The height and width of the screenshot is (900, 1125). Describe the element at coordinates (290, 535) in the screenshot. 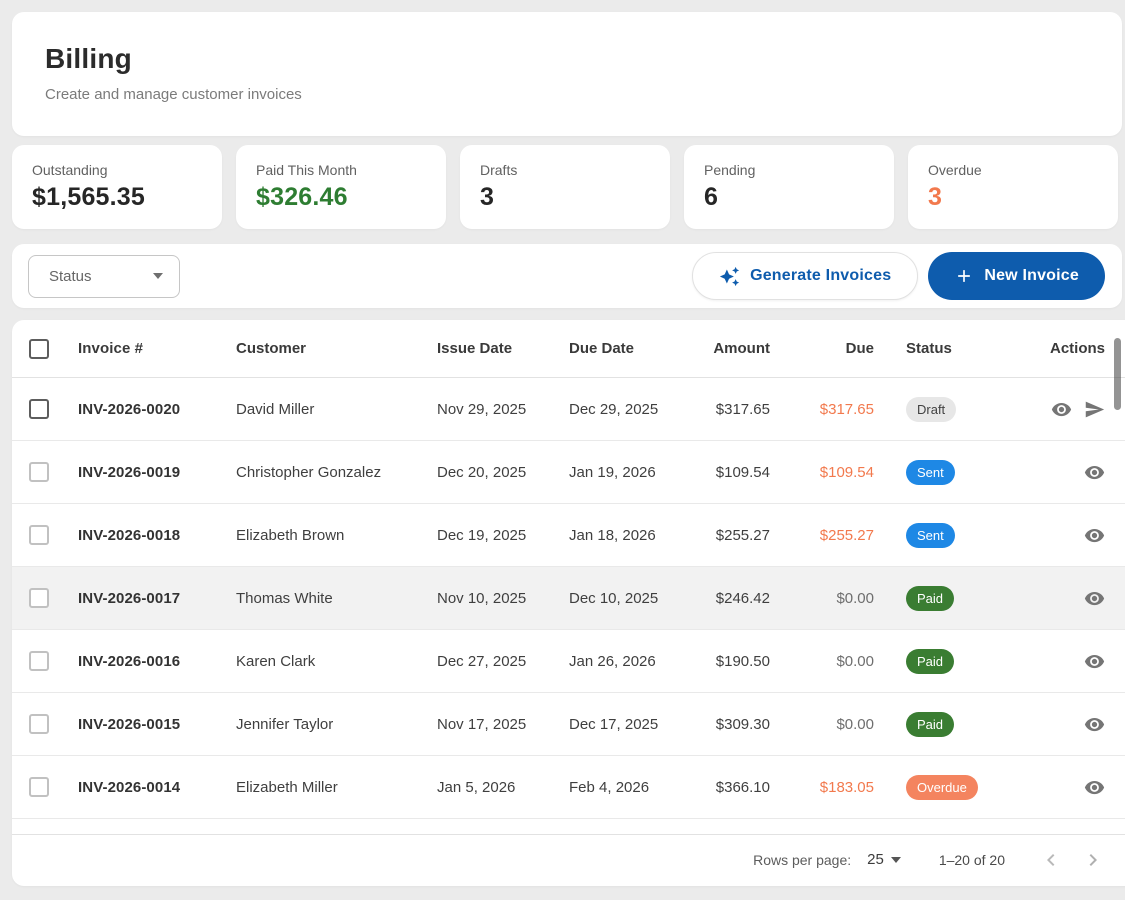

I see `customer-name: Elizabeth Brown` at that location.